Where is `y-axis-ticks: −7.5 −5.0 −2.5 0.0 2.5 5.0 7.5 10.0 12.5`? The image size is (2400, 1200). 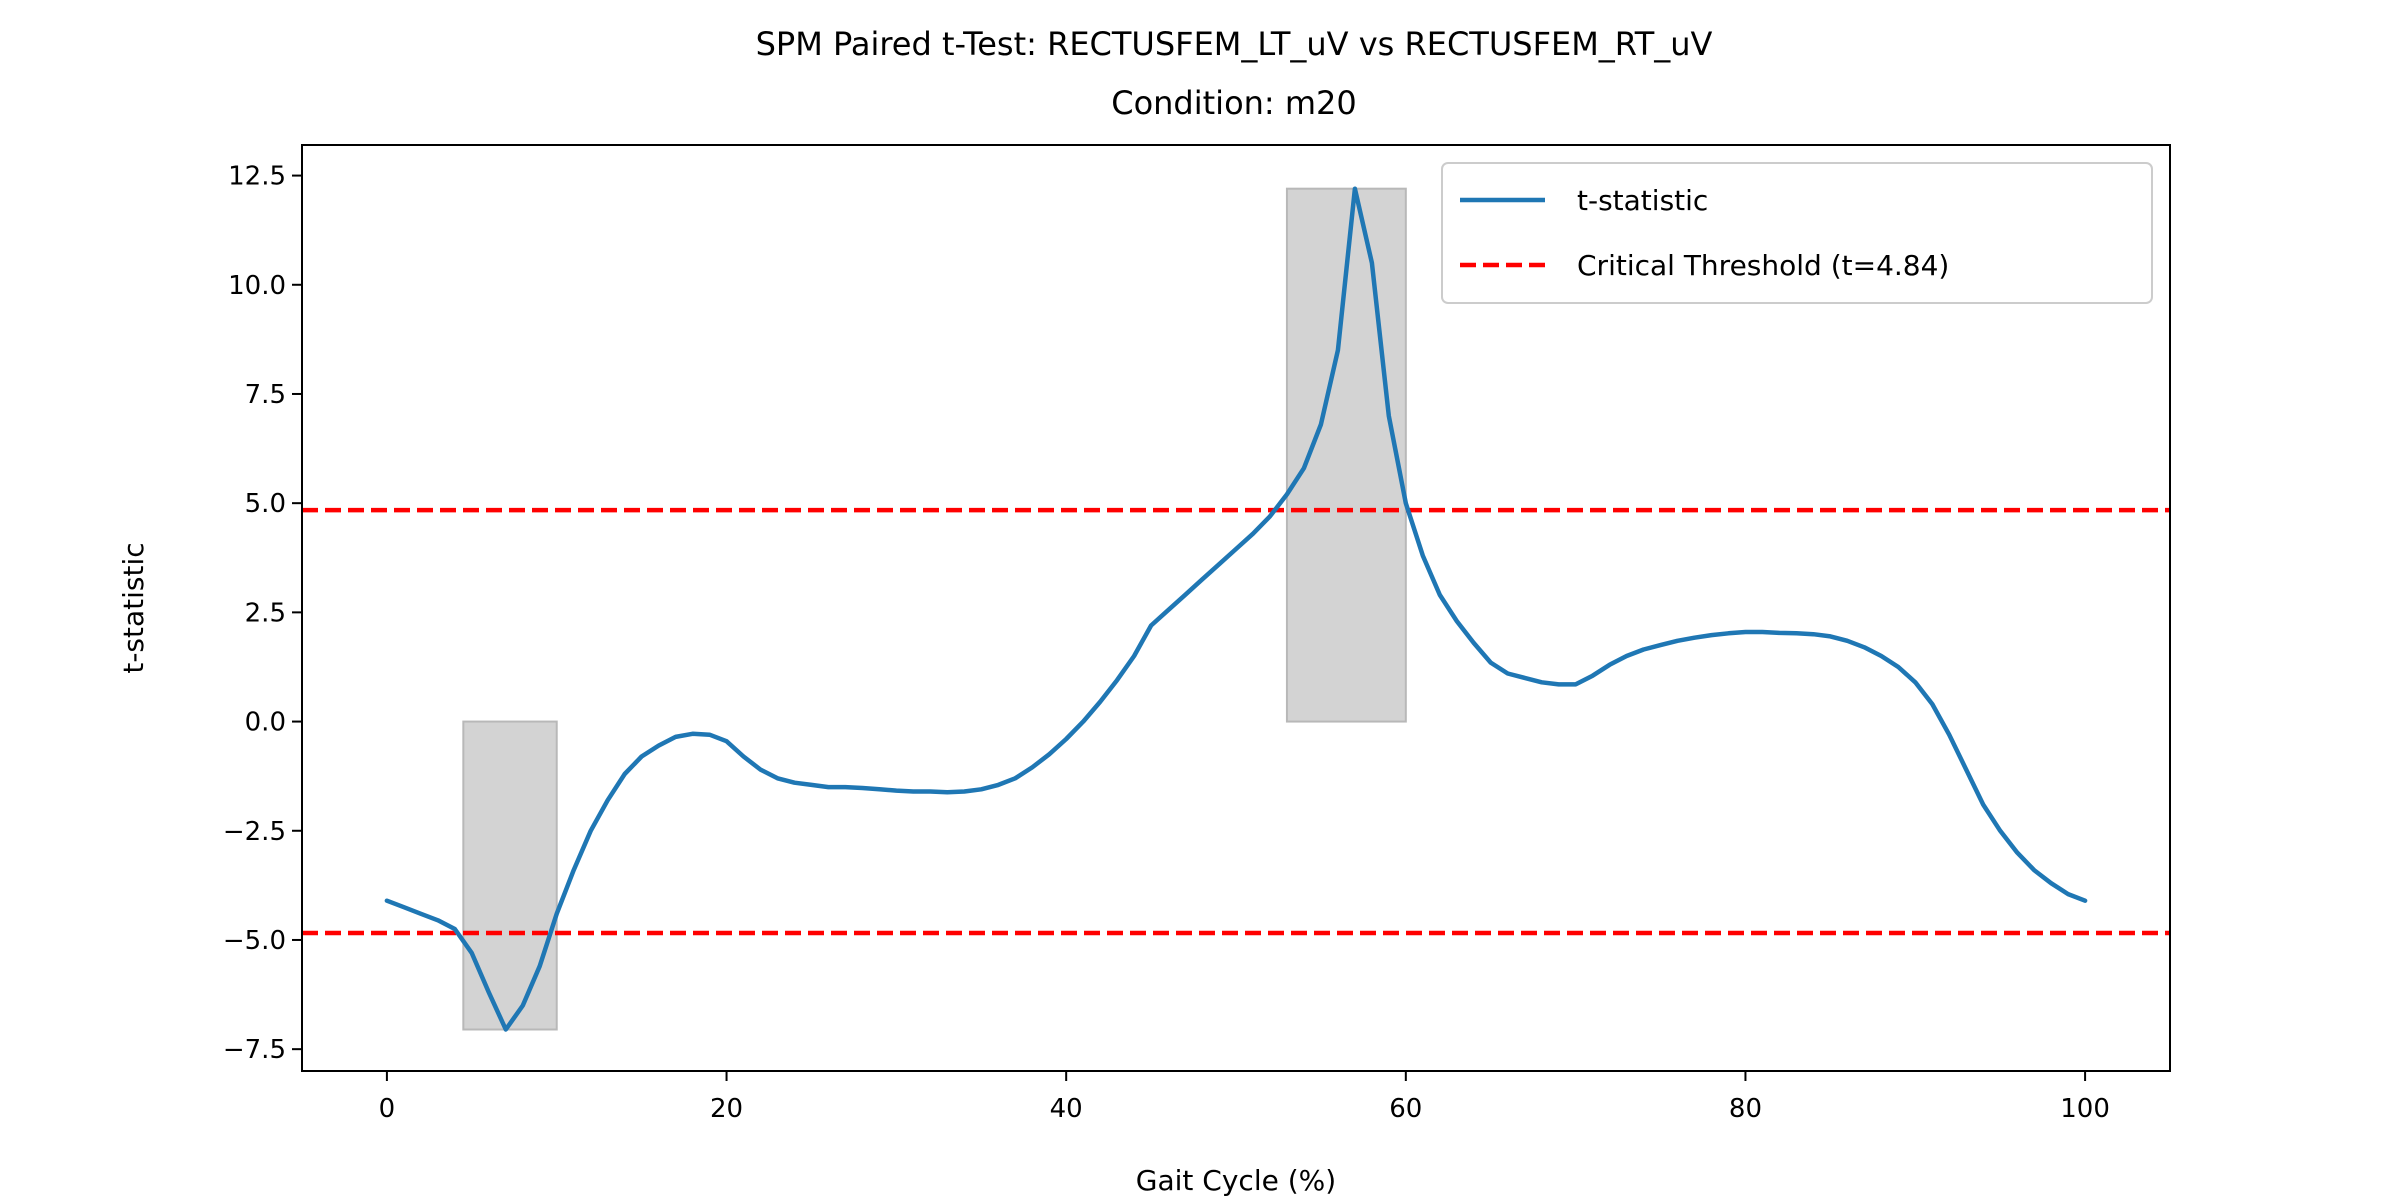
y-axis-ticks: −7.5 −5.0 −2.5 0.0 2.5 5.0 7.5 10.0 12.5 is located at coordinates (262, 613).